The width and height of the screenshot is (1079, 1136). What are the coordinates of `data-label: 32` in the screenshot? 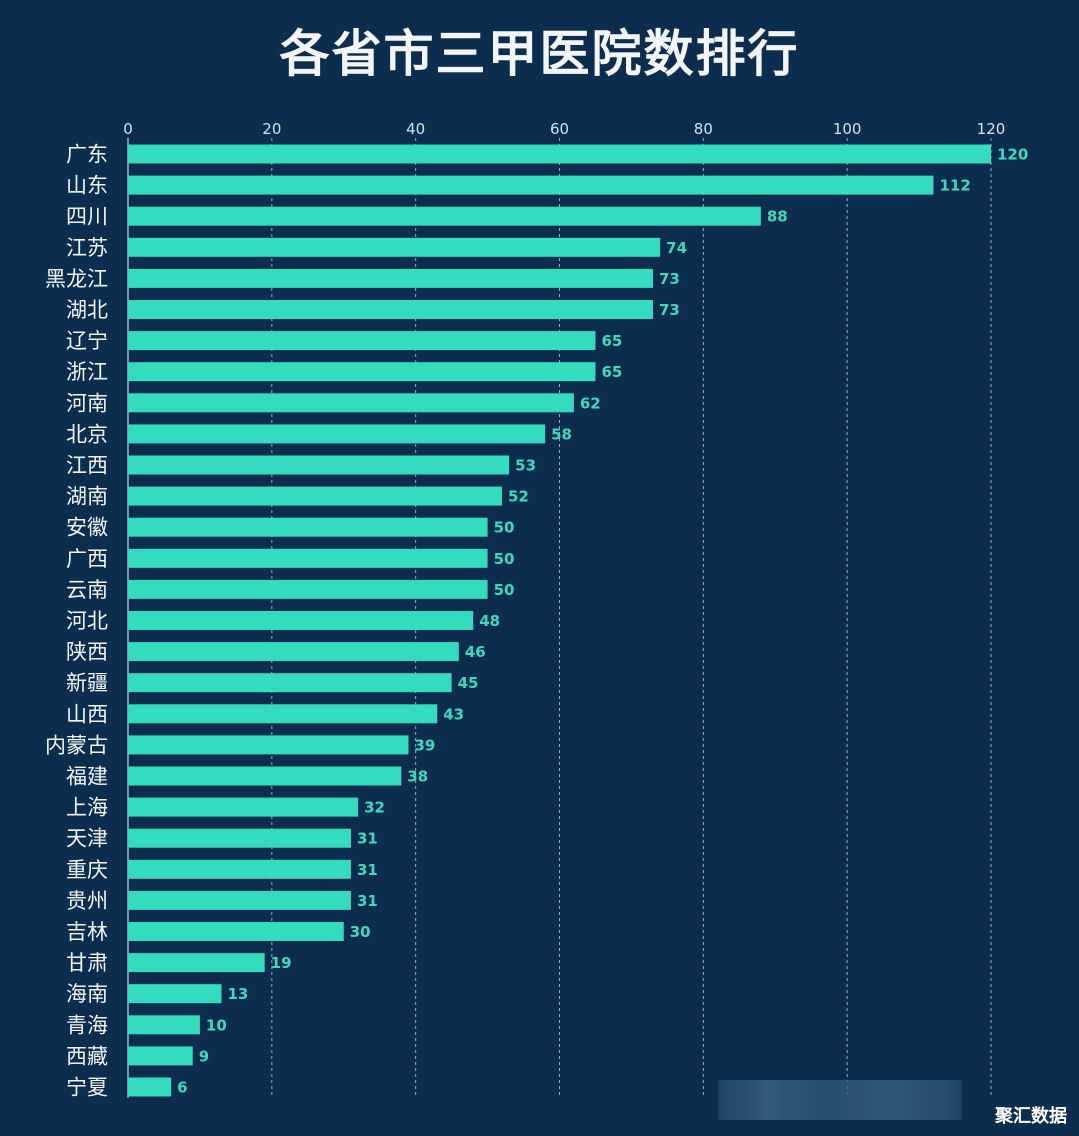 It's located at (374, 808).